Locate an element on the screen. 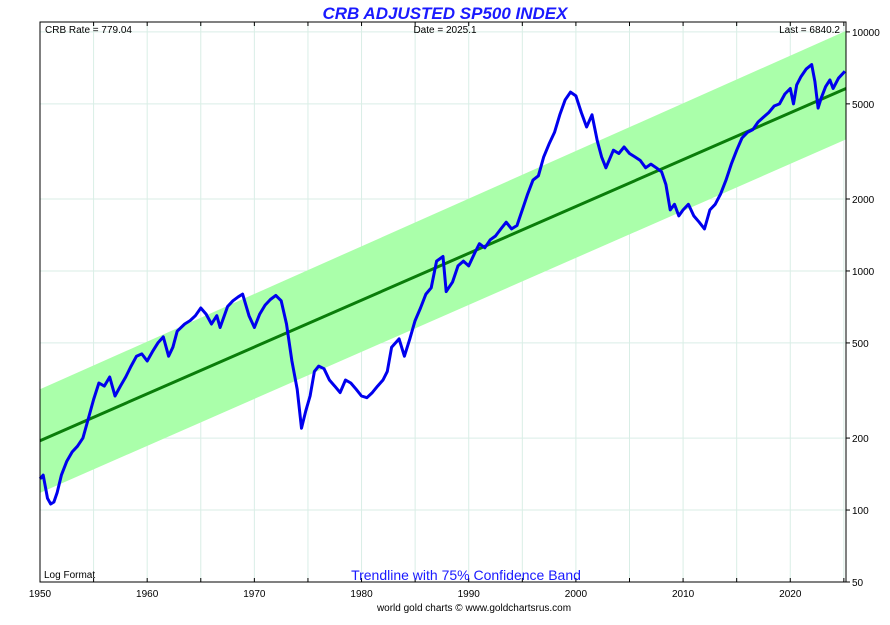 The height and width of the screenshot is (625, 890). y-tick-label: 1000 is located at coordinates (863, 272).